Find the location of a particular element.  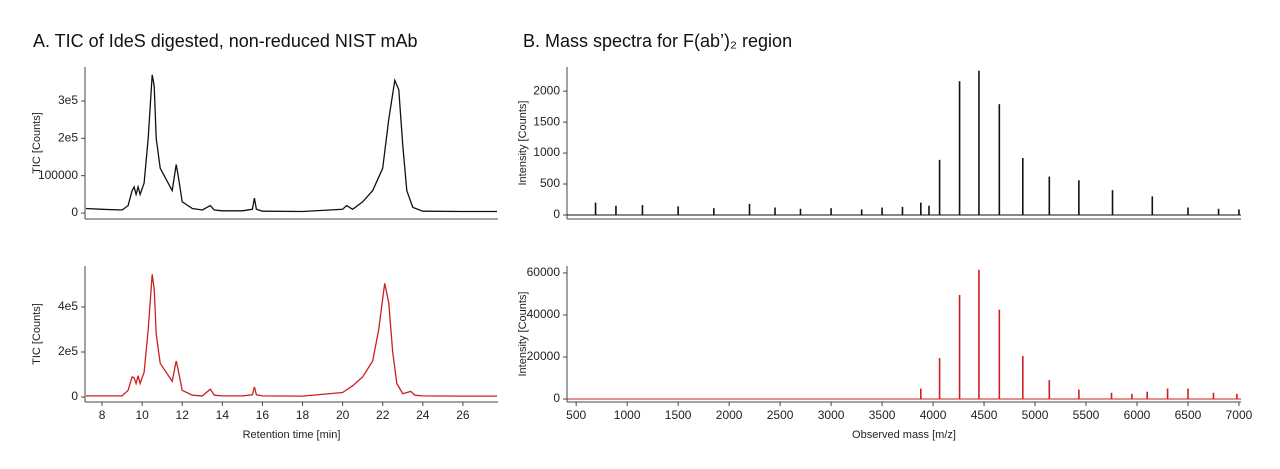

y-tick-label: 60000 is located at coordinates (544, 272).